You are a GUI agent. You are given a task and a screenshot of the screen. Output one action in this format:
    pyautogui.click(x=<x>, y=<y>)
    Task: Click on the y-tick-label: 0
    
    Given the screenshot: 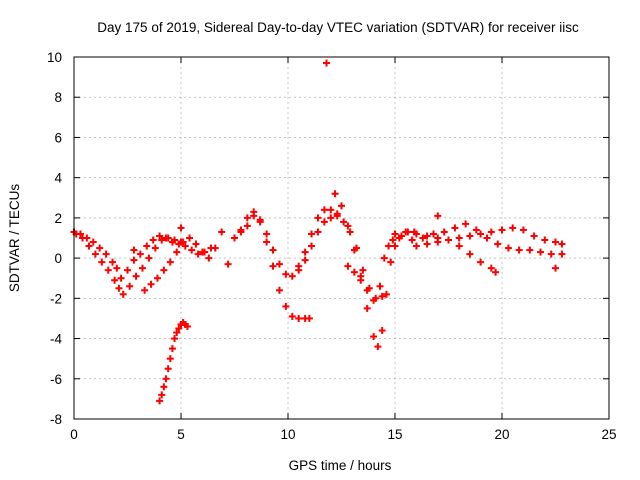 What is the action you would take?
    pyautogui.click(x=58, y=258)
    